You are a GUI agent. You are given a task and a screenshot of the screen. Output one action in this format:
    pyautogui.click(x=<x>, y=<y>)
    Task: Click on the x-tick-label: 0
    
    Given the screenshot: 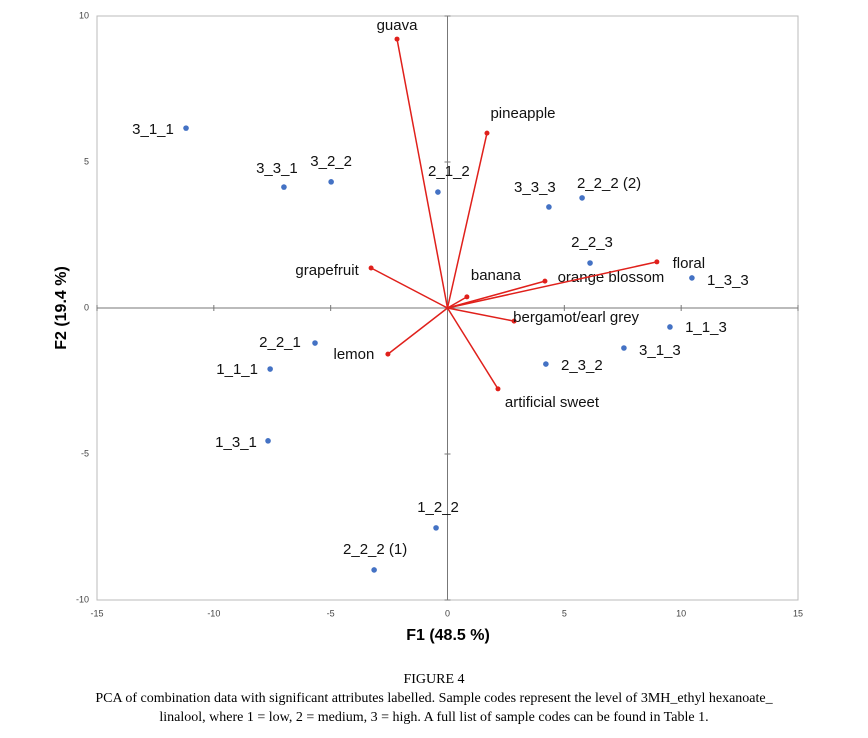 What is the action you would take?
    pyautogui.click(x=447, y=613)
    